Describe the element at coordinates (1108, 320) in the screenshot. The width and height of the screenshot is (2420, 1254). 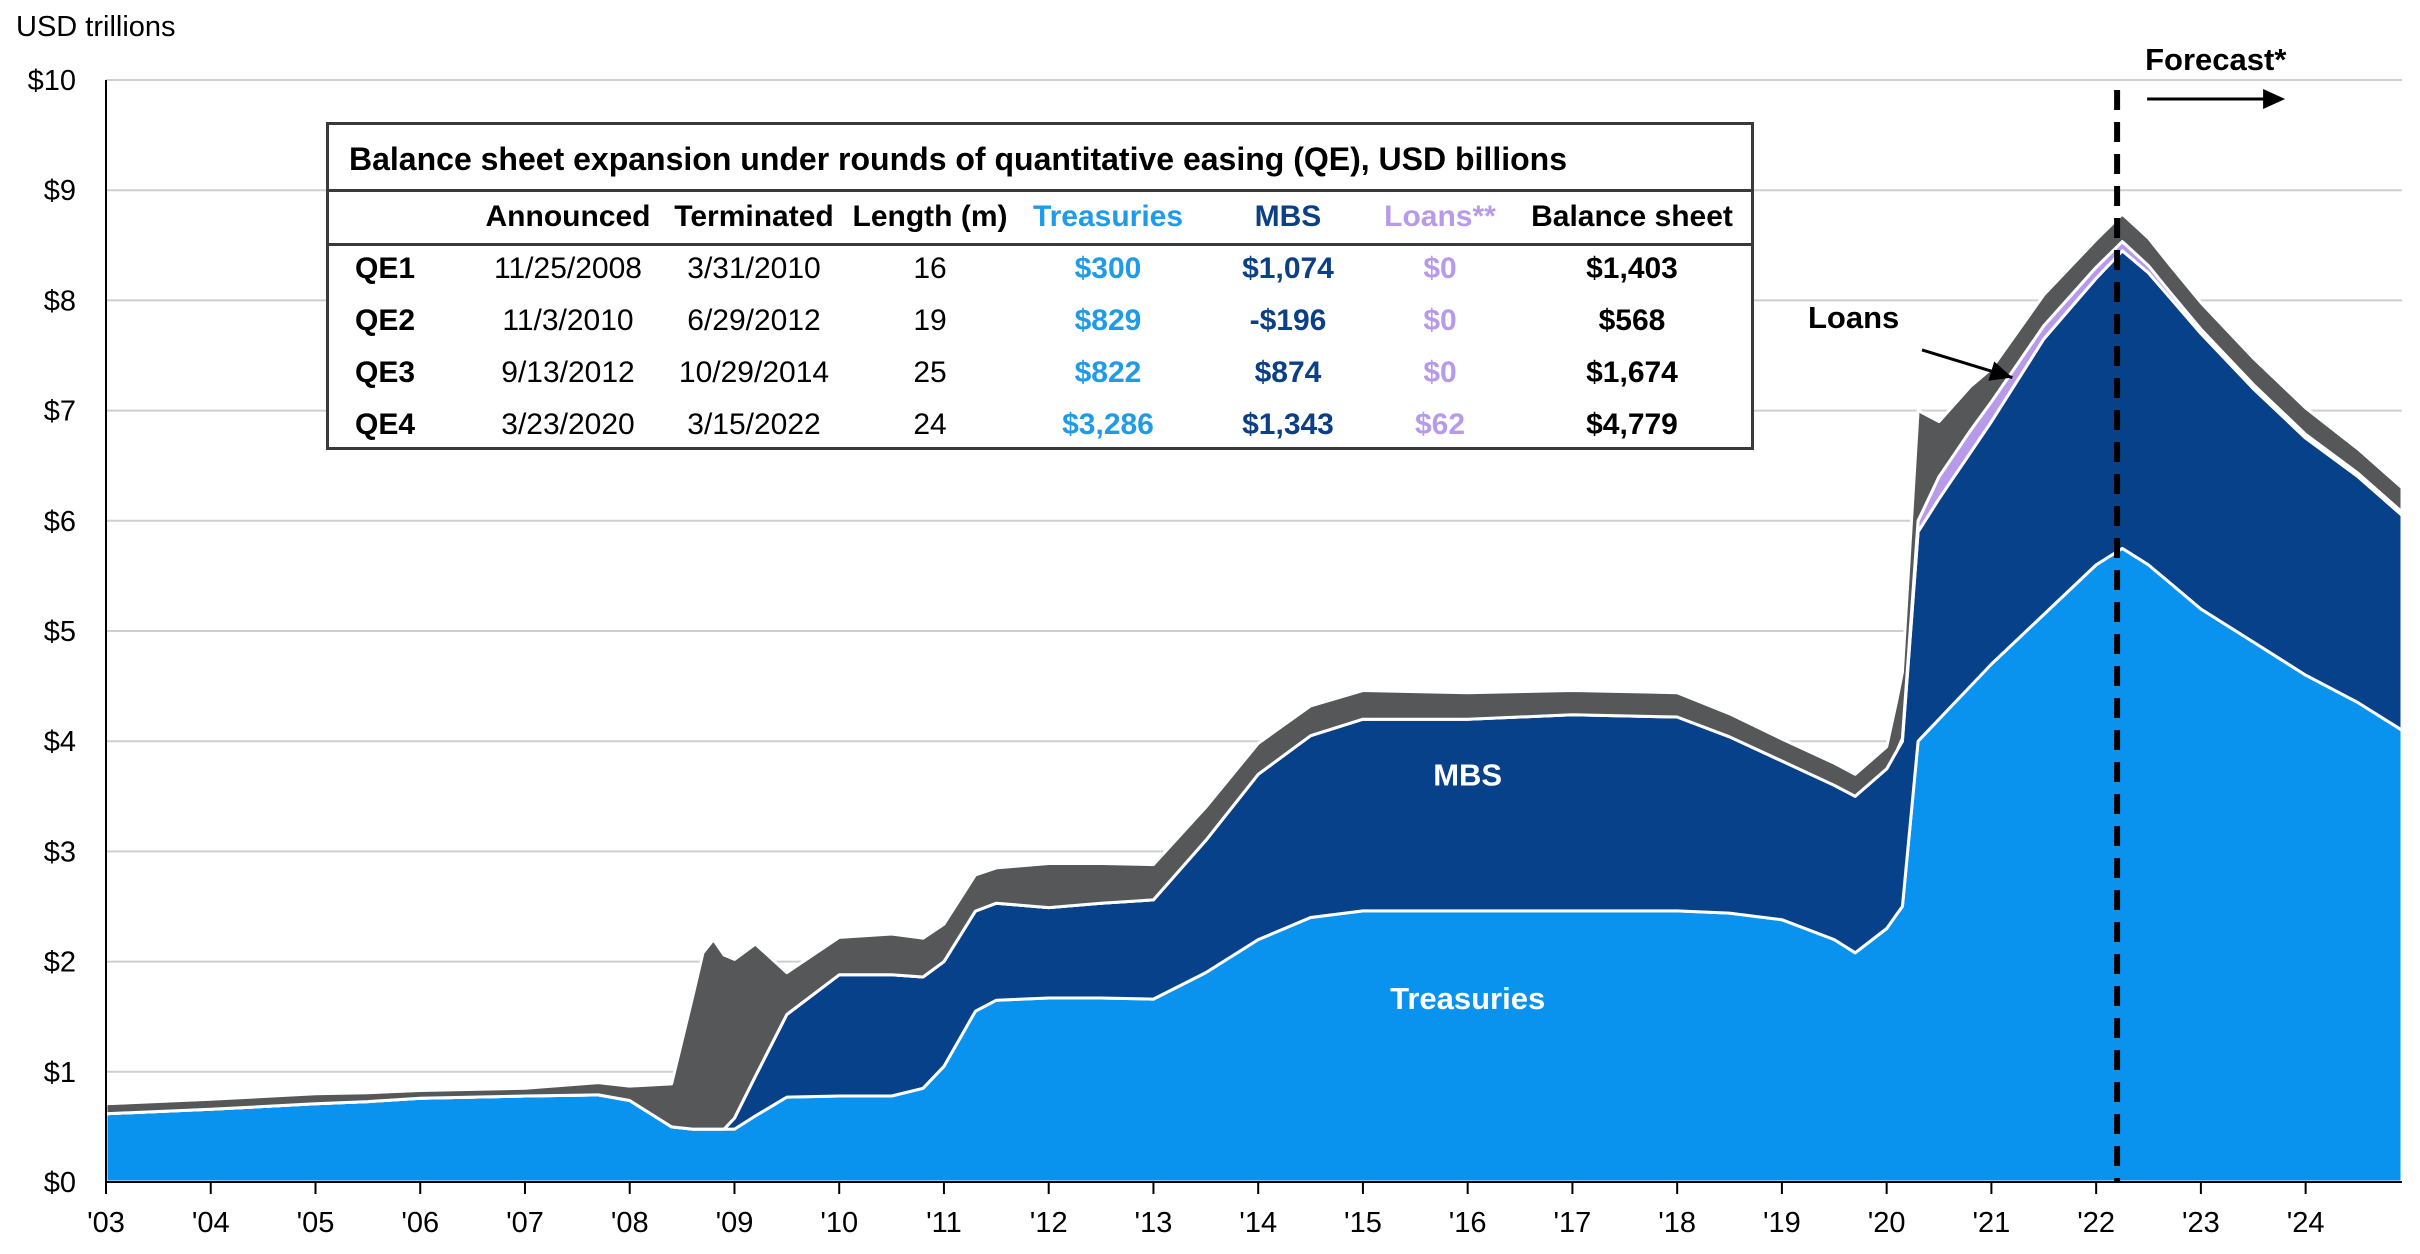
I see `cell-treasuries: $829` at that location.